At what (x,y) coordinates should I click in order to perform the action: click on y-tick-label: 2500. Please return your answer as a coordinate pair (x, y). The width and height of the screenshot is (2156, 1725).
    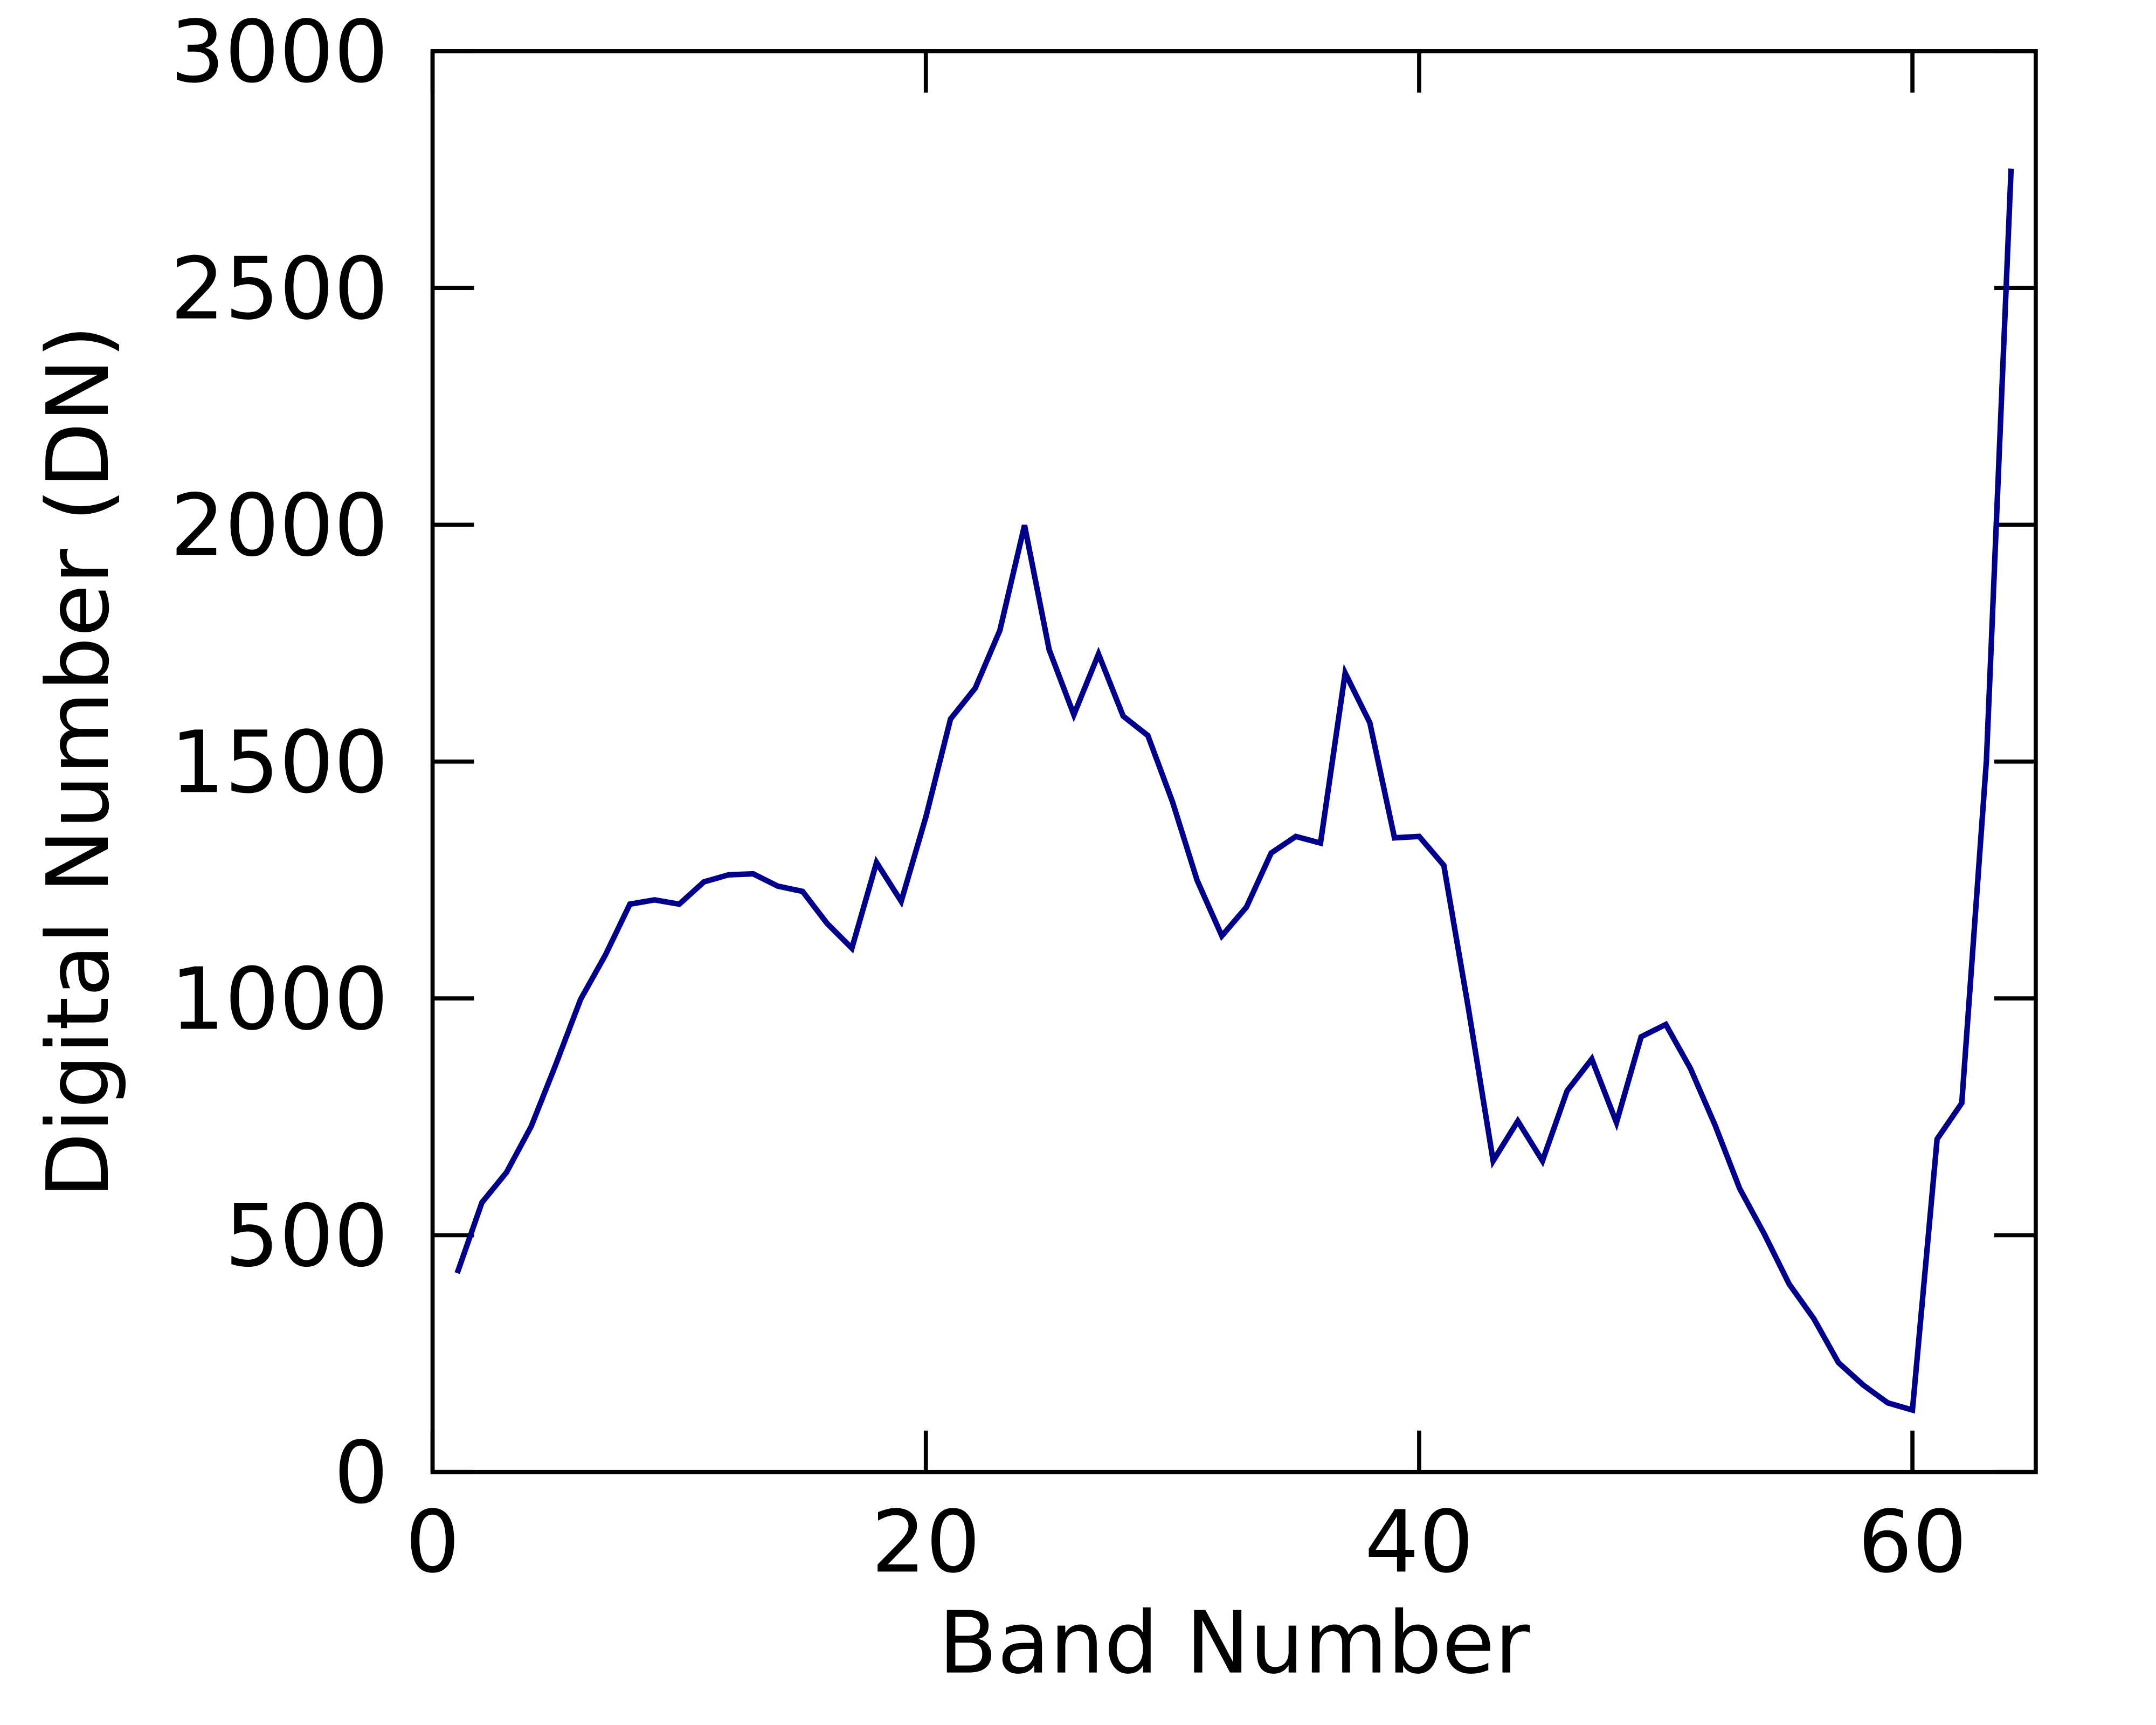
    Looking at the image, I should click on (279, 289).